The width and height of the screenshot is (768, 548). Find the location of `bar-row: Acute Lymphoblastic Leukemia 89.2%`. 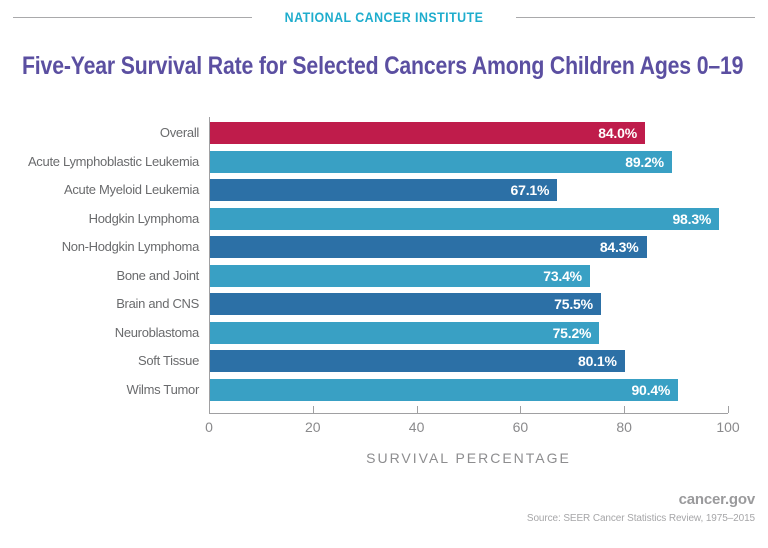

bar-row: Acute Lymphoblastic Leukemia 89.2% is located at coordinates (364, 161).